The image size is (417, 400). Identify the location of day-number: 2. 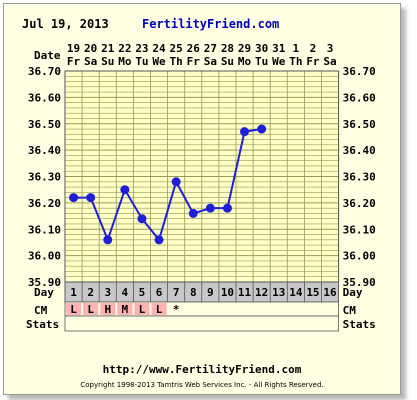
(90, 292).